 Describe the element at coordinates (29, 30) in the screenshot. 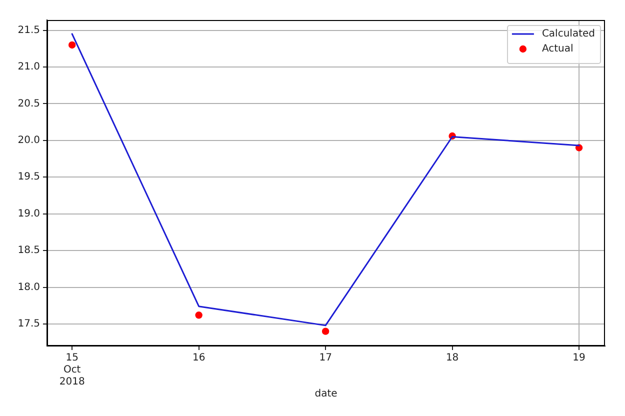

I see `y-tick-label: 21.5` at that location.